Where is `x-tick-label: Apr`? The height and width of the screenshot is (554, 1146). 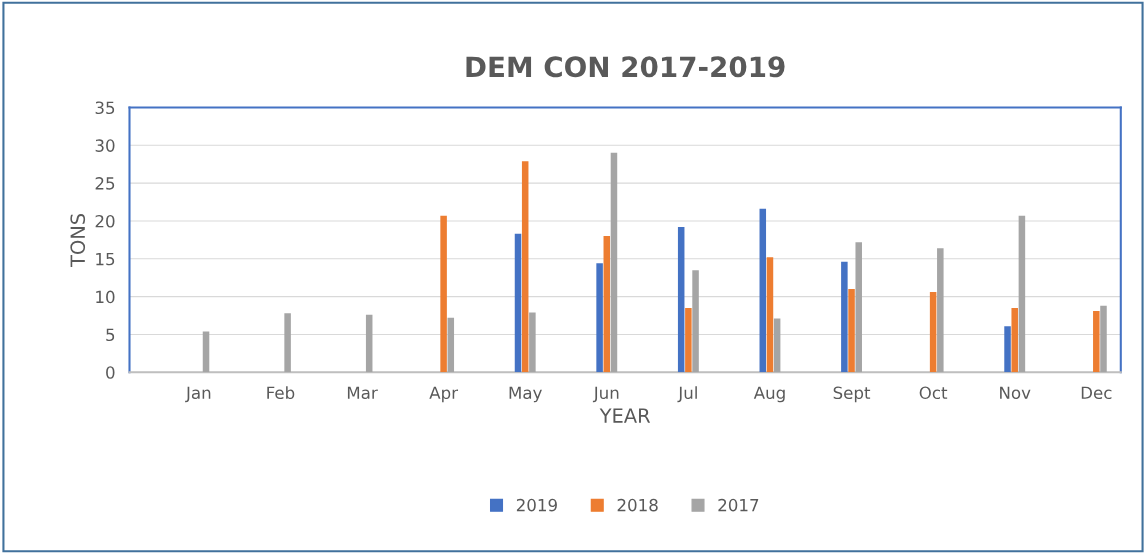 x-tick-label: Apr is located at coordinates (444, 394).